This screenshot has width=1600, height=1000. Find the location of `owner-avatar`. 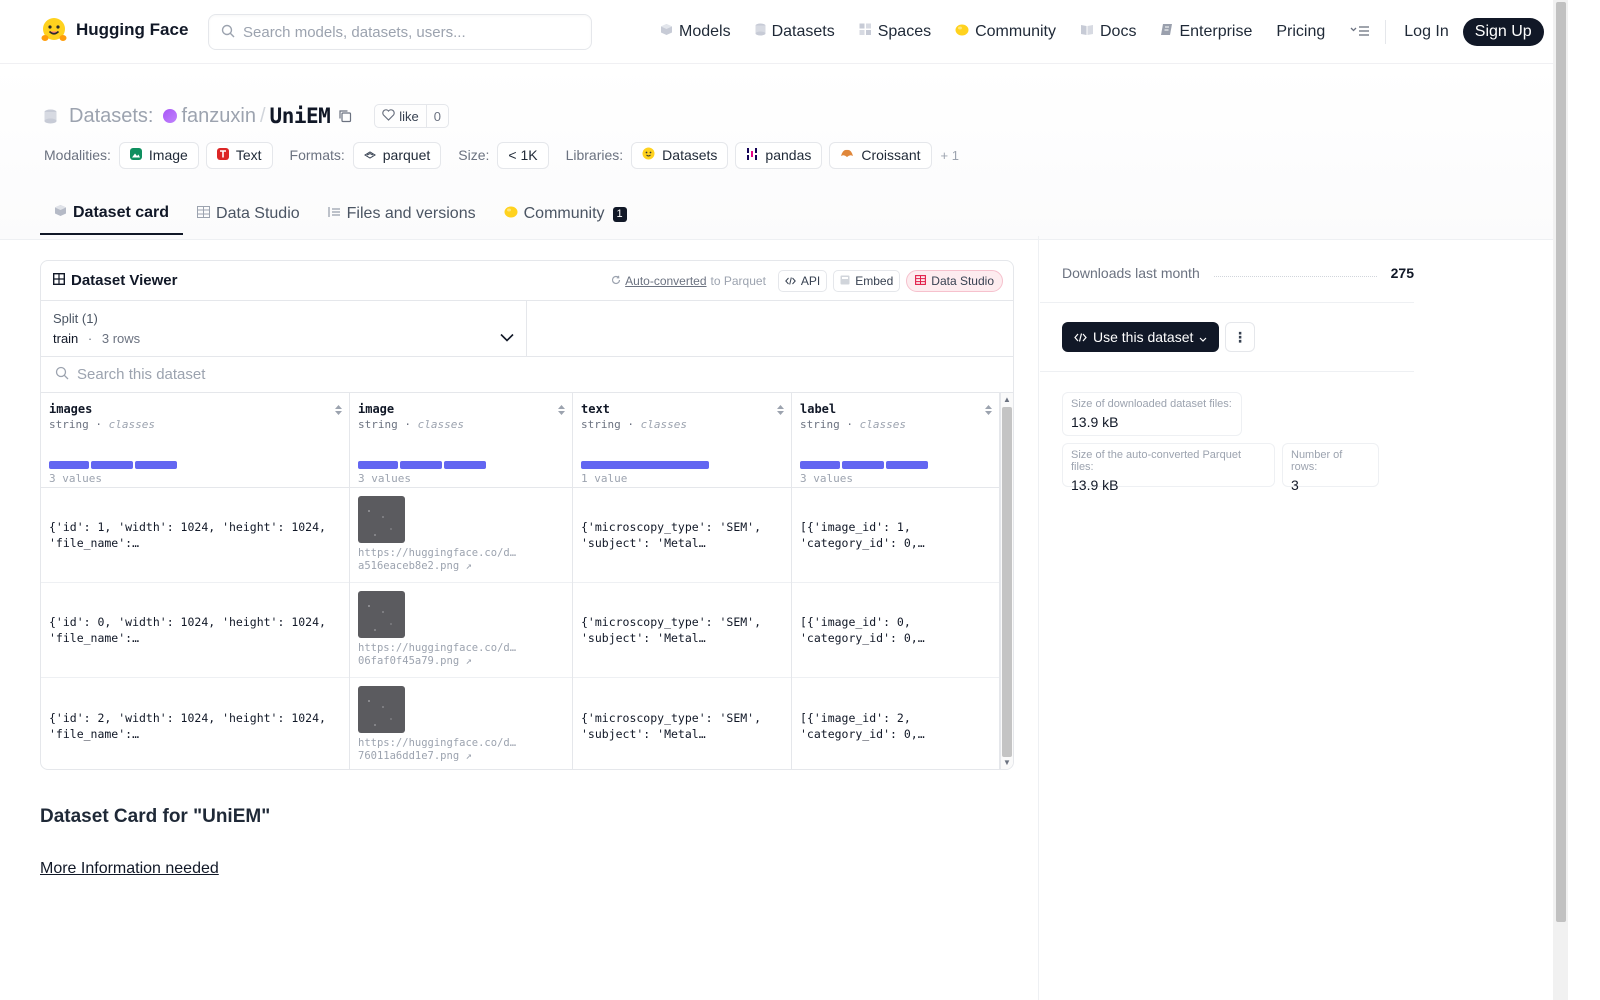

owner-avatar is located at coordinates (170, 116).